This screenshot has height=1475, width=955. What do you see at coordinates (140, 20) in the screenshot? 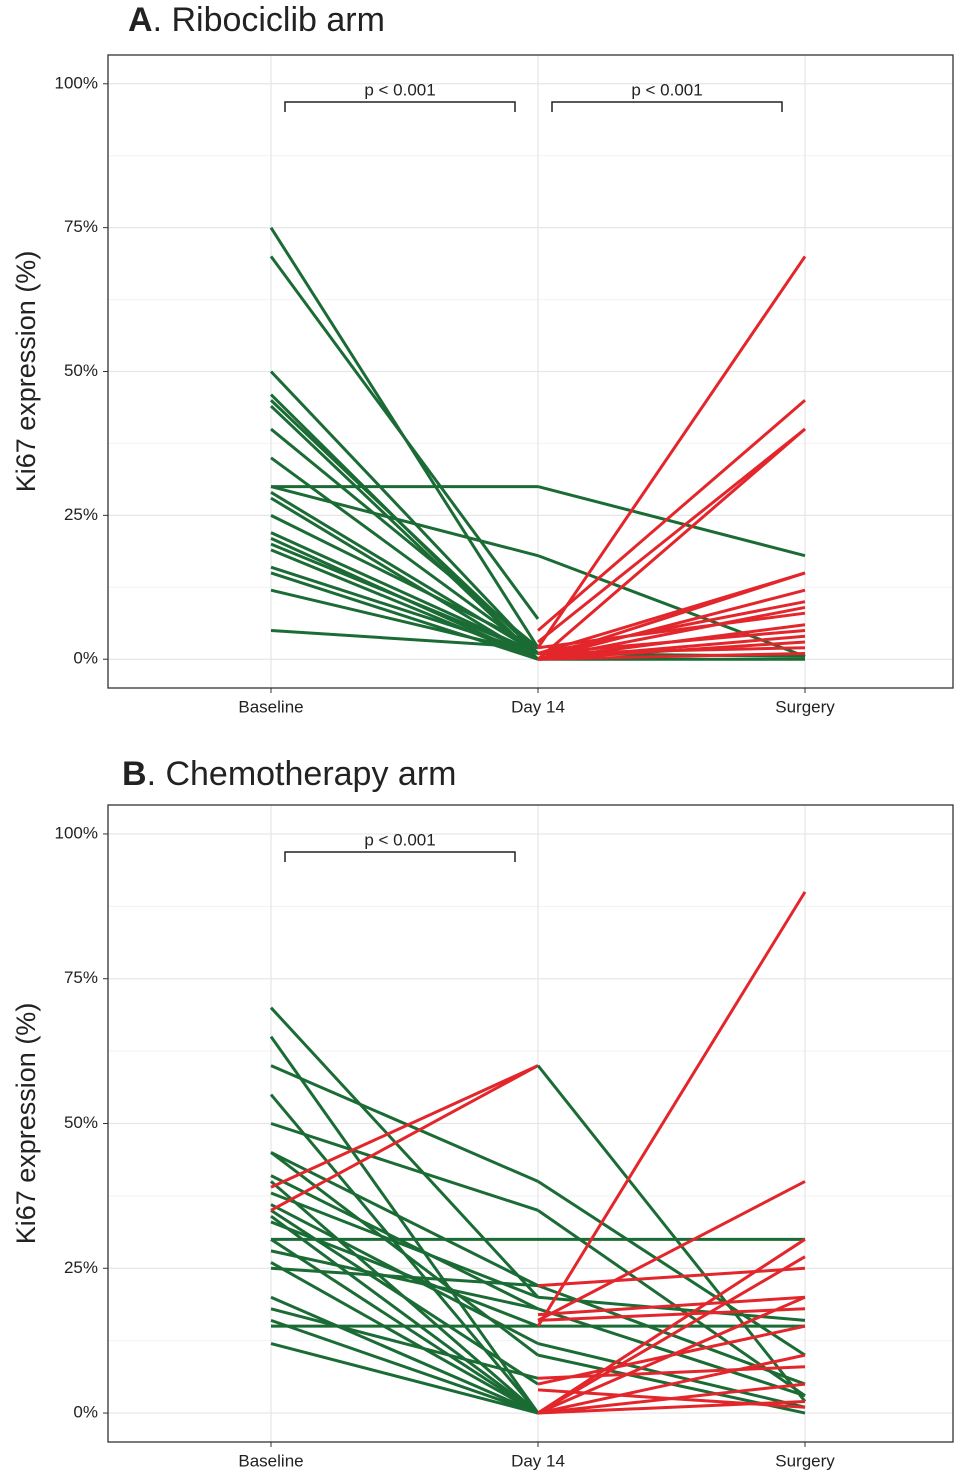
I see `title-letter: A` at bounding box center [140, 20].